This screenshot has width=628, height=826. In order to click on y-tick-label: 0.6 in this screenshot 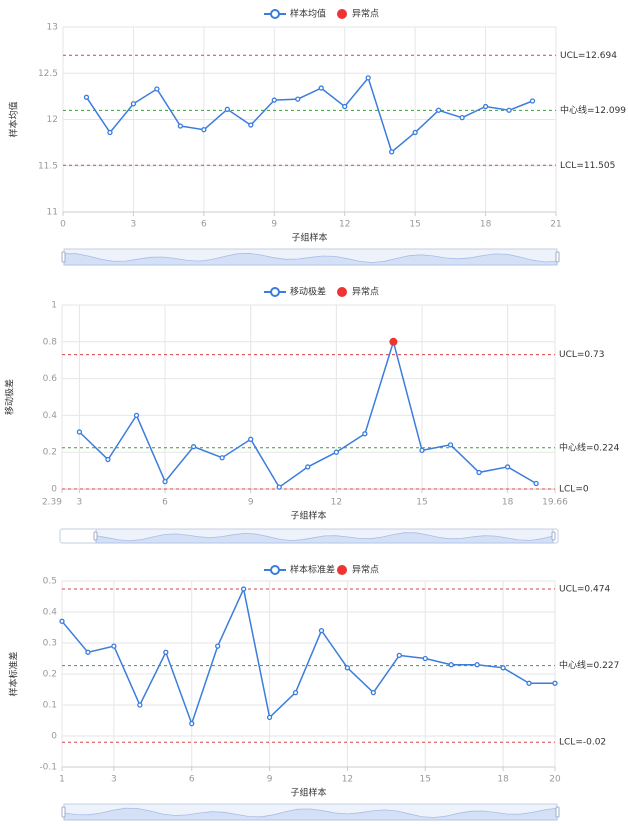, I will do `click(50, 379)`.